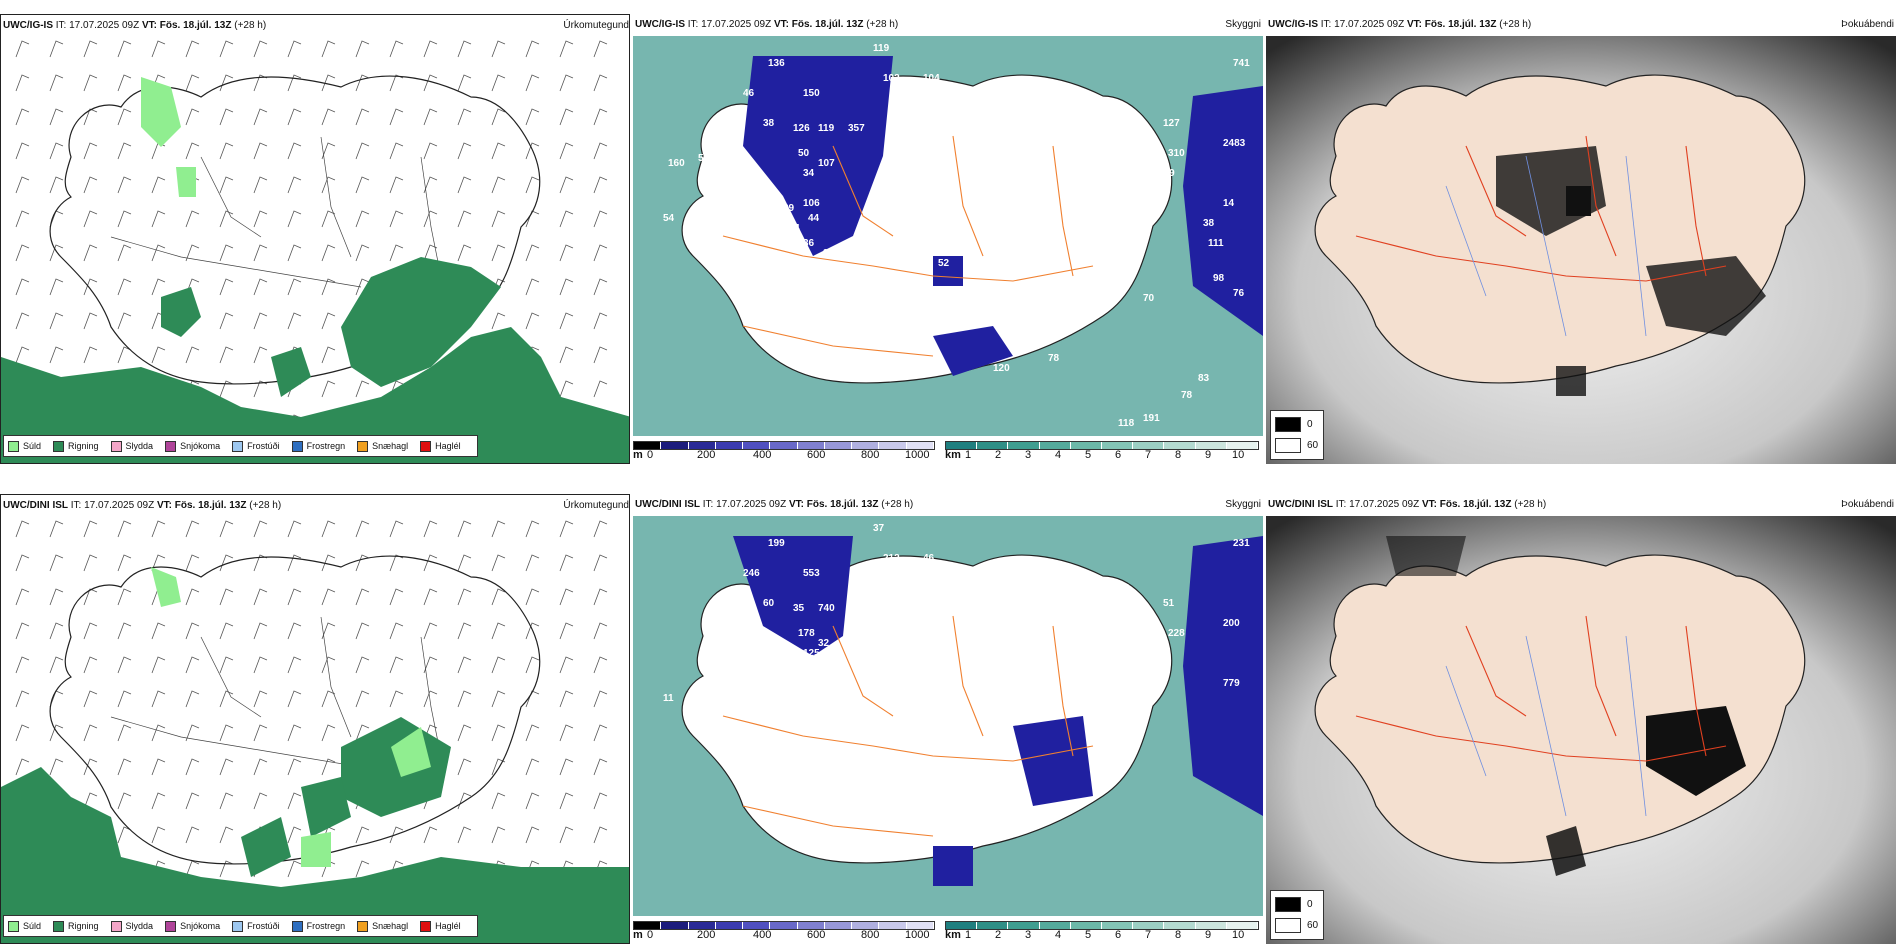 This screenshot has height=950, width=1900. What do you see at coordinates (1310, 424) in the screenshot?
I see `fog-legend-value: 0` at bounding box center [1310, 424].